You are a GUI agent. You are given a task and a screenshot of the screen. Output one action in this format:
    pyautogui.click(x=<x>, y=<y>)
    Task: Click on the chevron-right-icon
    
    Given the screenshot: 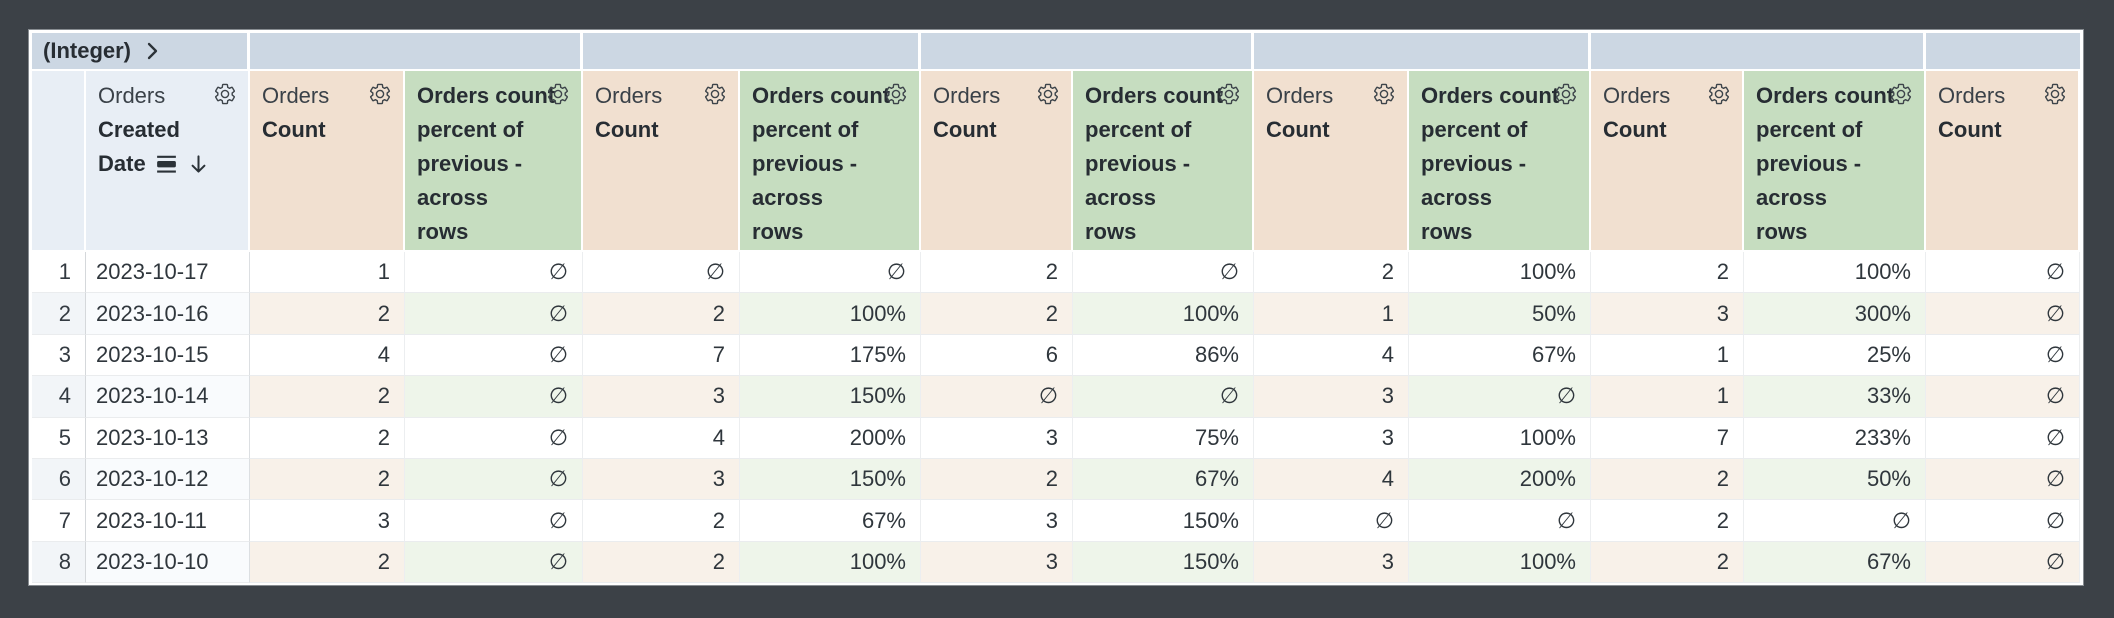 What is the action you would take?
    pyautogui.click(x=152, y=51)
    